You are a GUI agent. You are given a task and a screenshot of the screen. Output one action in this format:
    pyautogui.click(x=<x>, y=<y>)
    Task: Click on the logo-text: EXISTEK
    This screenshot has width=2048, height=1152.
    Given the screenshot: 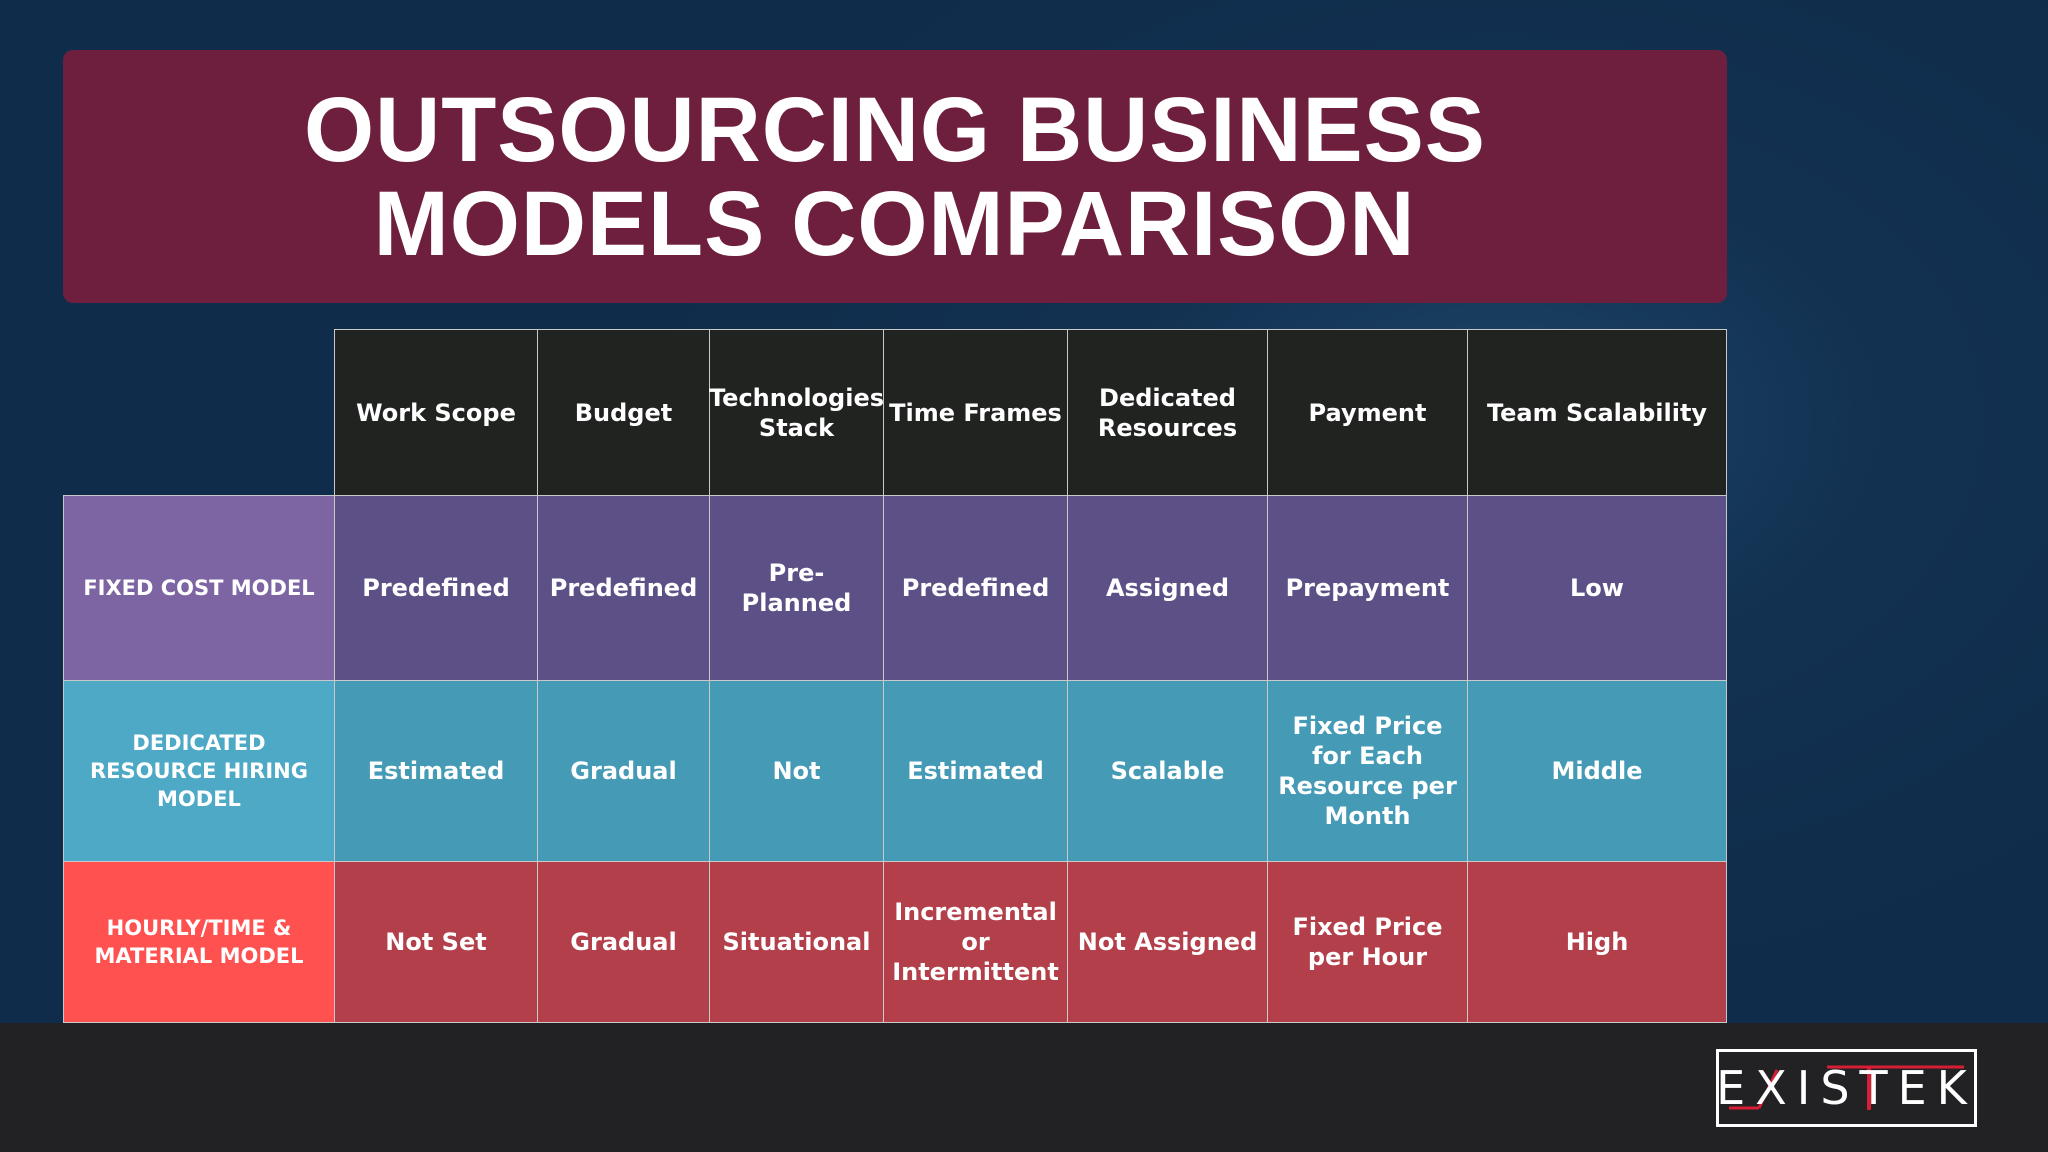 What is the action you would take?
    pyautogui.click(x=1846, y=1088)
    